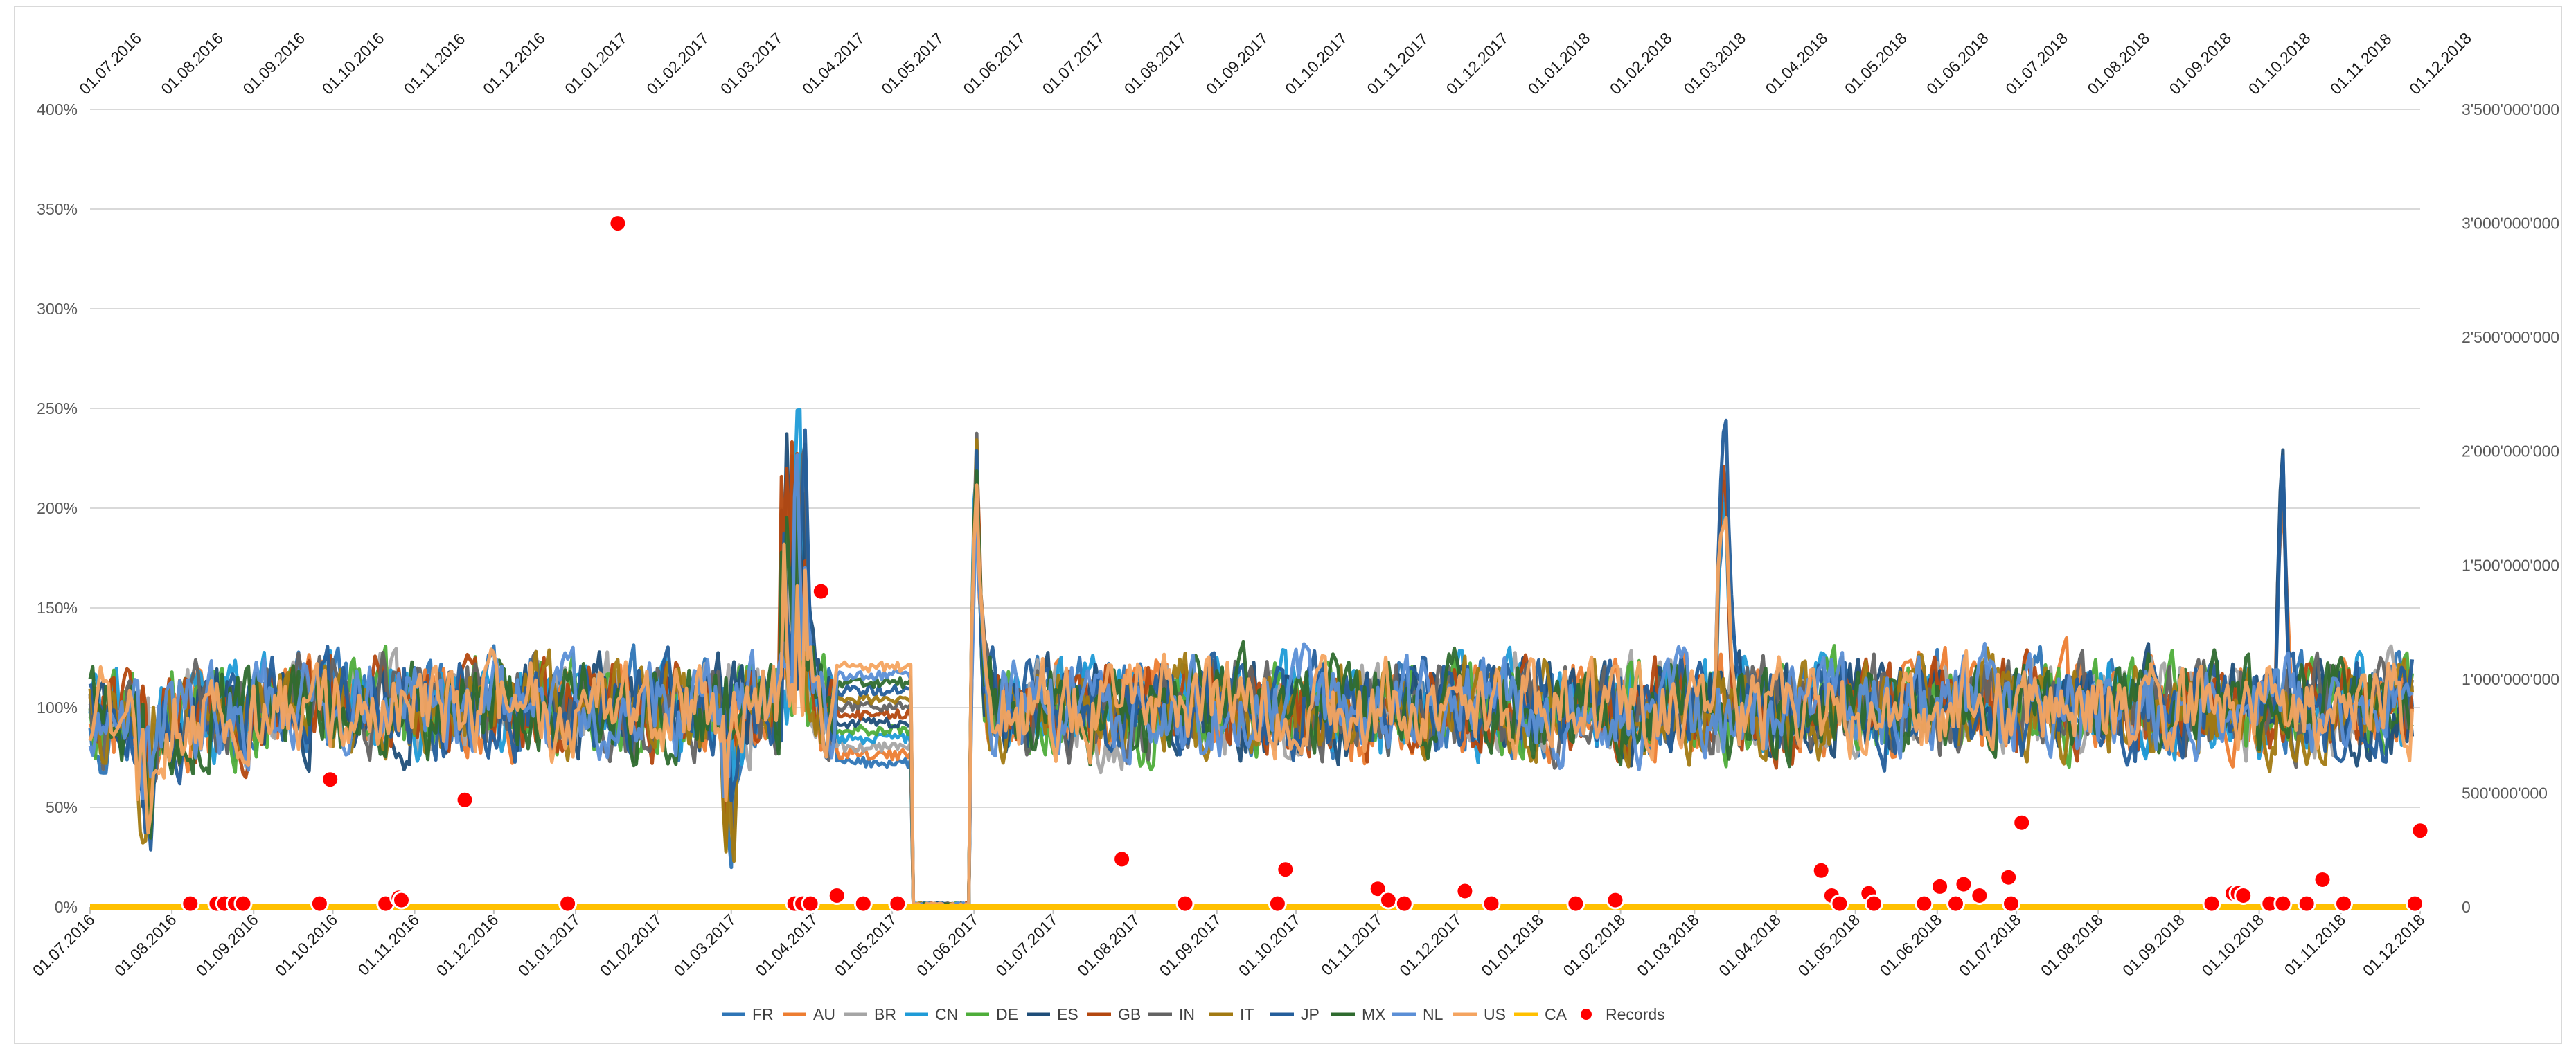 Image resolution: width=2576 pixels, height=1060 pixels. I want to click on x-tick-top: 01.03.2018, so click(1714, 63).